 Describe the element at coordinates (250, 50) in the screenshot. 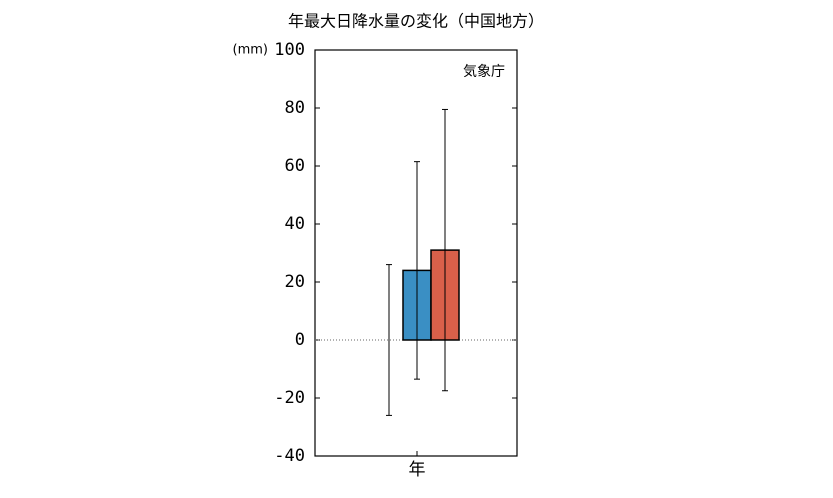

I see `y-axis-unit: (mm)` at that location.